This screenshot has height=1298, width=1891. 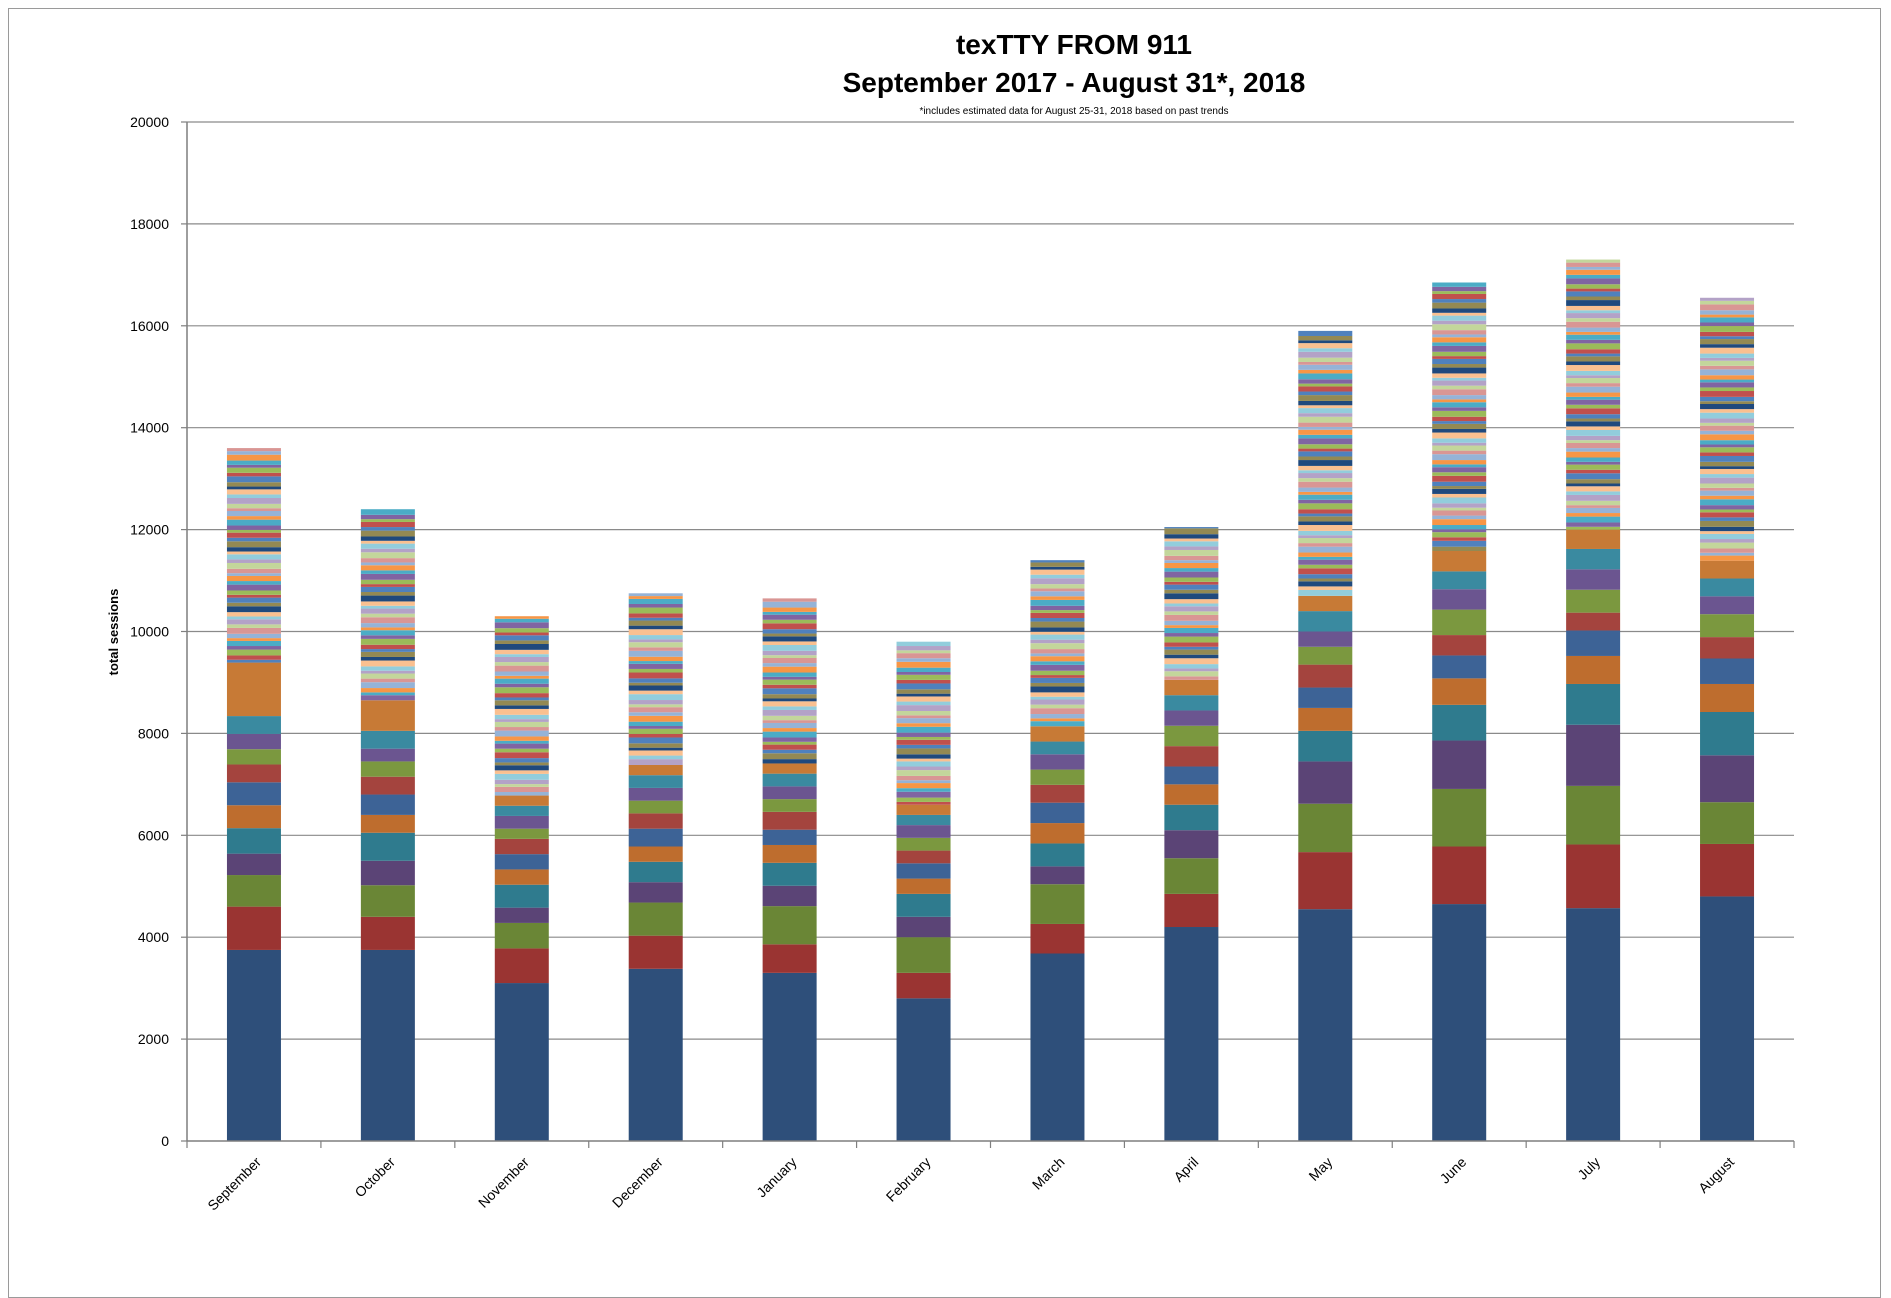 What do you see at coordinates (1074, 82) in the screenshot?
I see `chart-subtitle: September 2017 - August 31*, 2018` at bounding box center [1074, 82].